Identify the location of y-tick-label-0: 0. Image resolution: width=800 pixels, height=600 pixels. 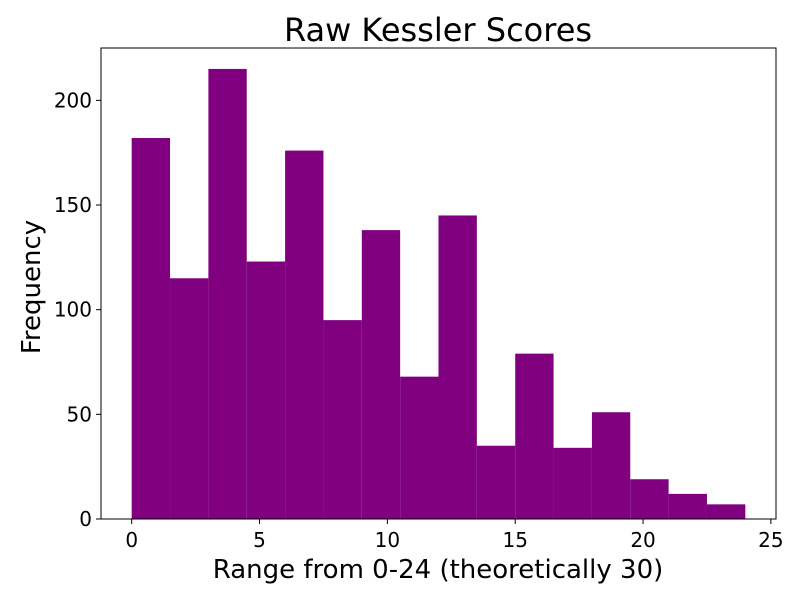
(85, 519).